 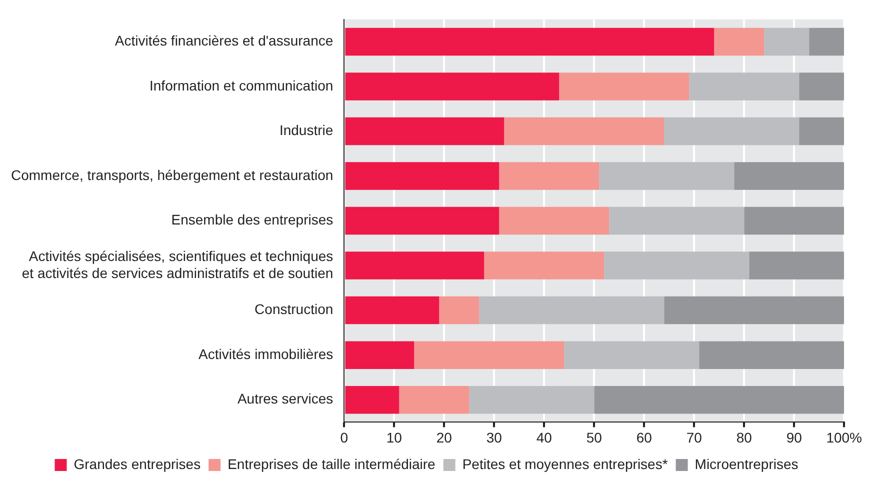 I want to click on legend-label: Entreprises de taille intermédiaire, so click(x=332, y=464).